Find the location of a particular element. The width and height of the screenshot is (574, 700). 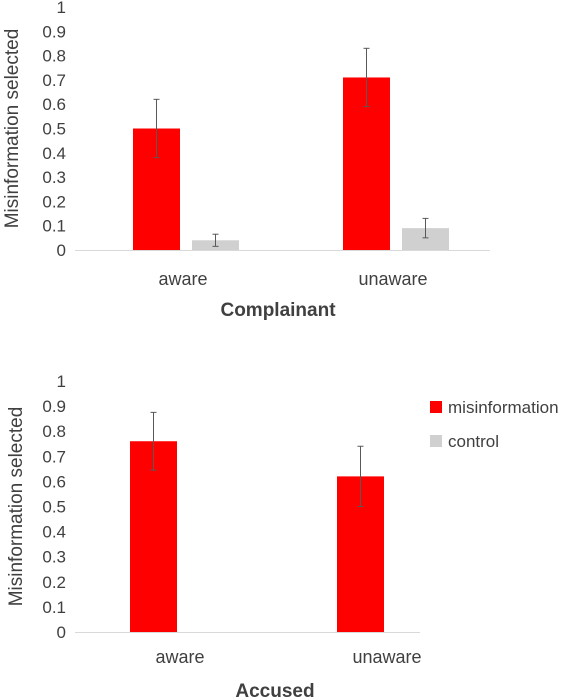

bar-control-unaware is located at coordinates (425, 239).